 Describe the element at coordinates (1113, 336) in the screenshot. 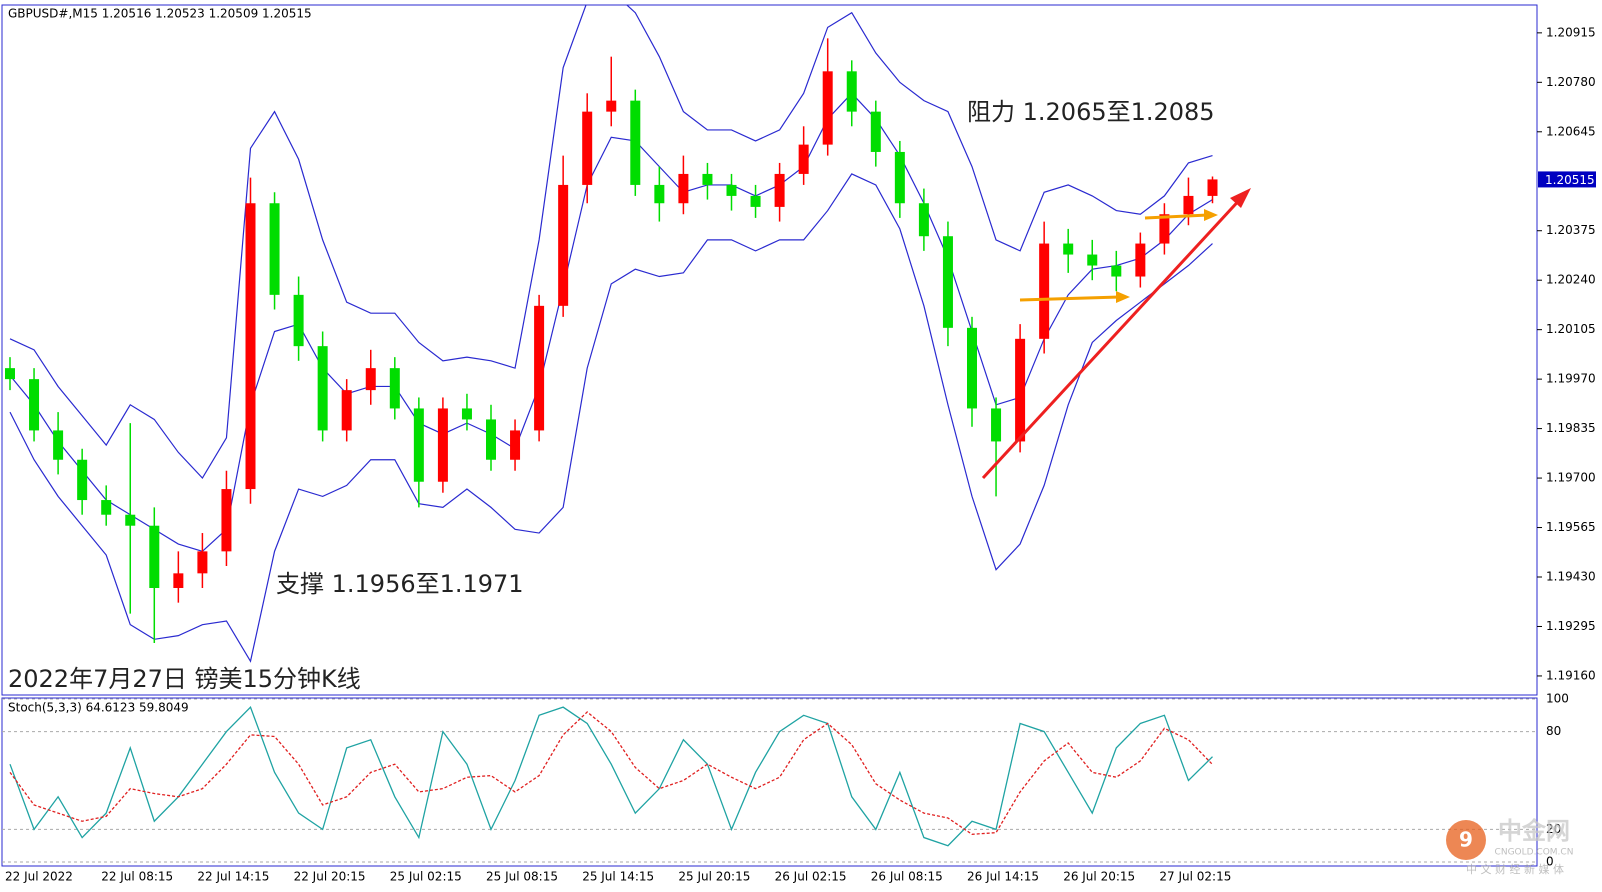

I see `trend-arrow` at that location.